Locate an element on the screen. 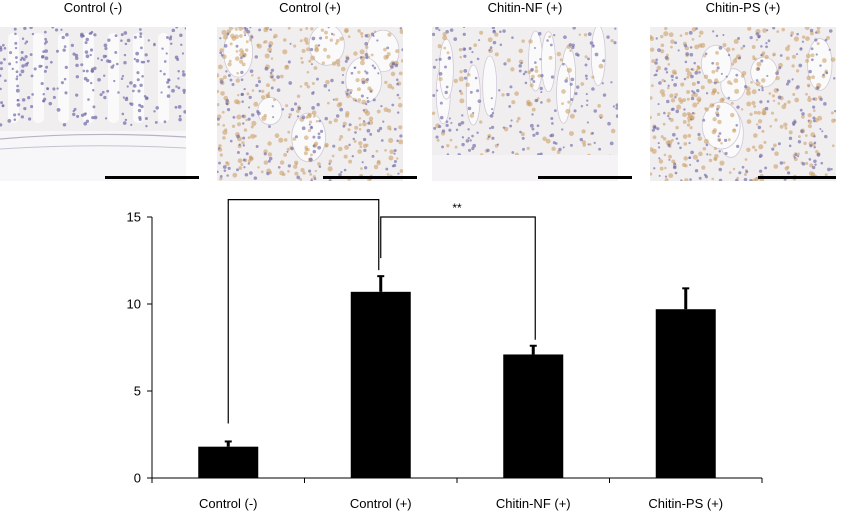 The height and width of the screenshot is (517, 852). histology-image is located at coordinates (525, 104).